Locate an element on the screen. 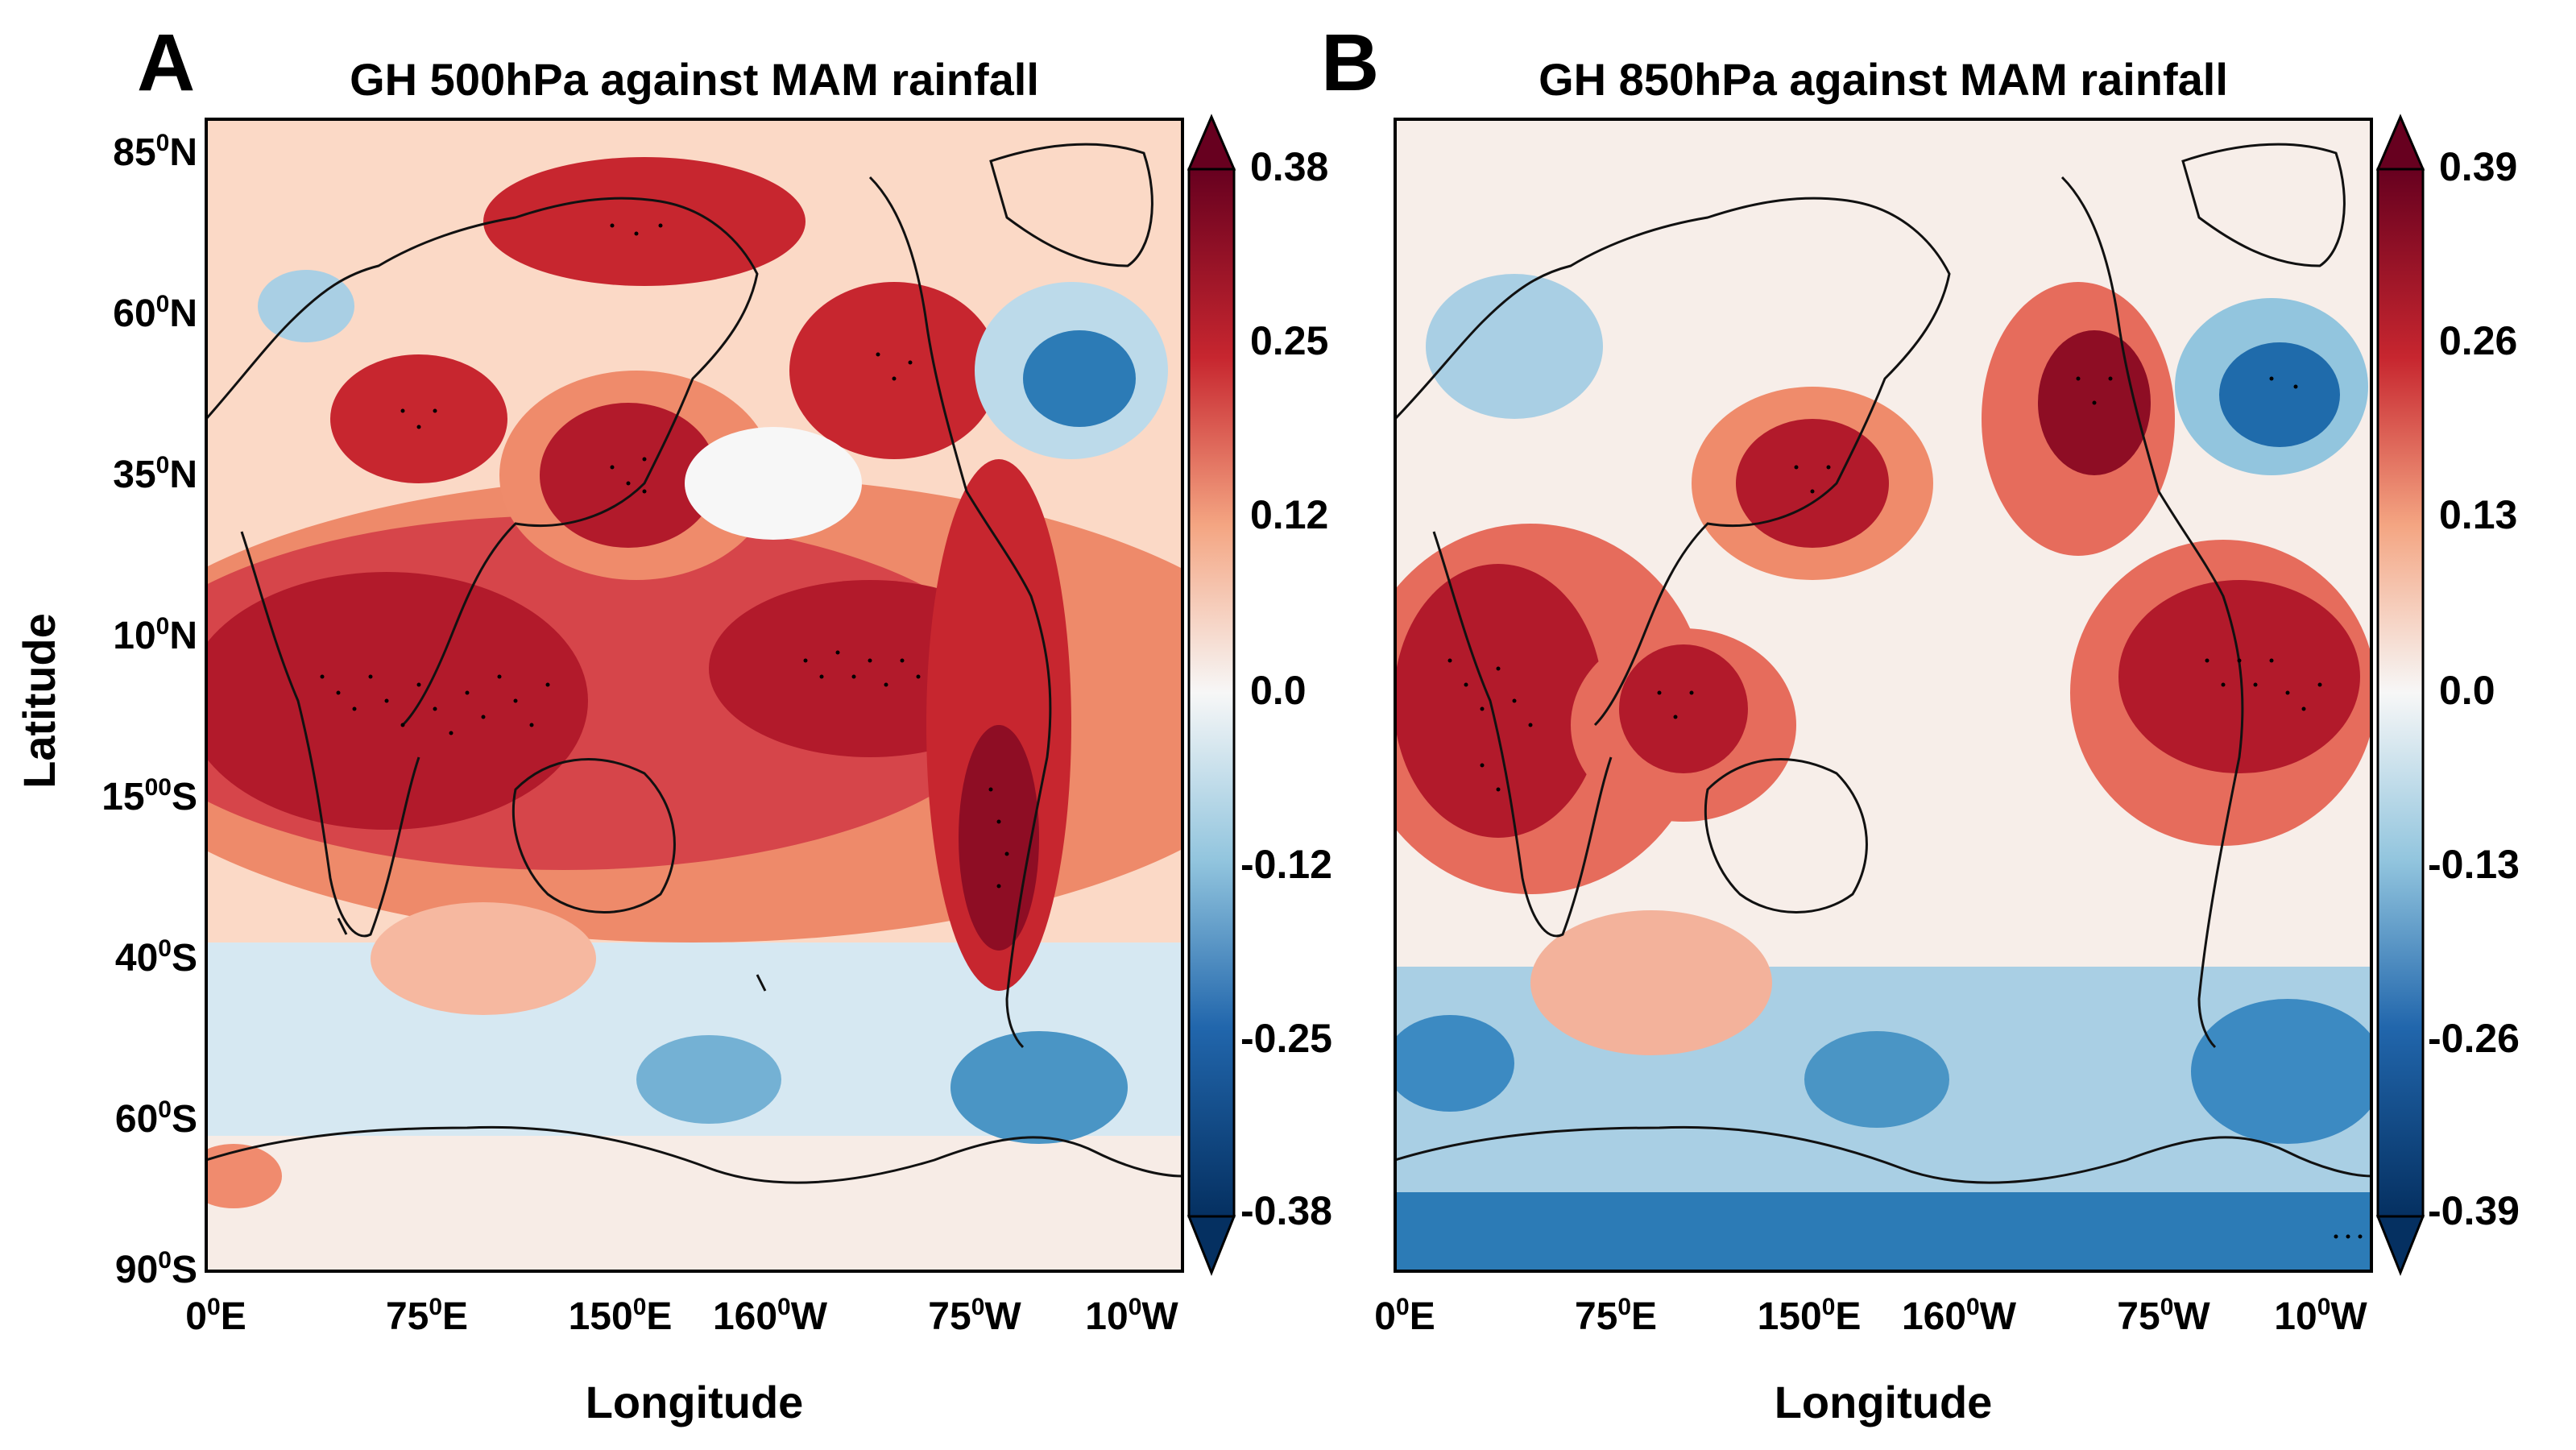 The image size is (2576, 1450). panel-a-letter: A is located at coordinates (166, 63).